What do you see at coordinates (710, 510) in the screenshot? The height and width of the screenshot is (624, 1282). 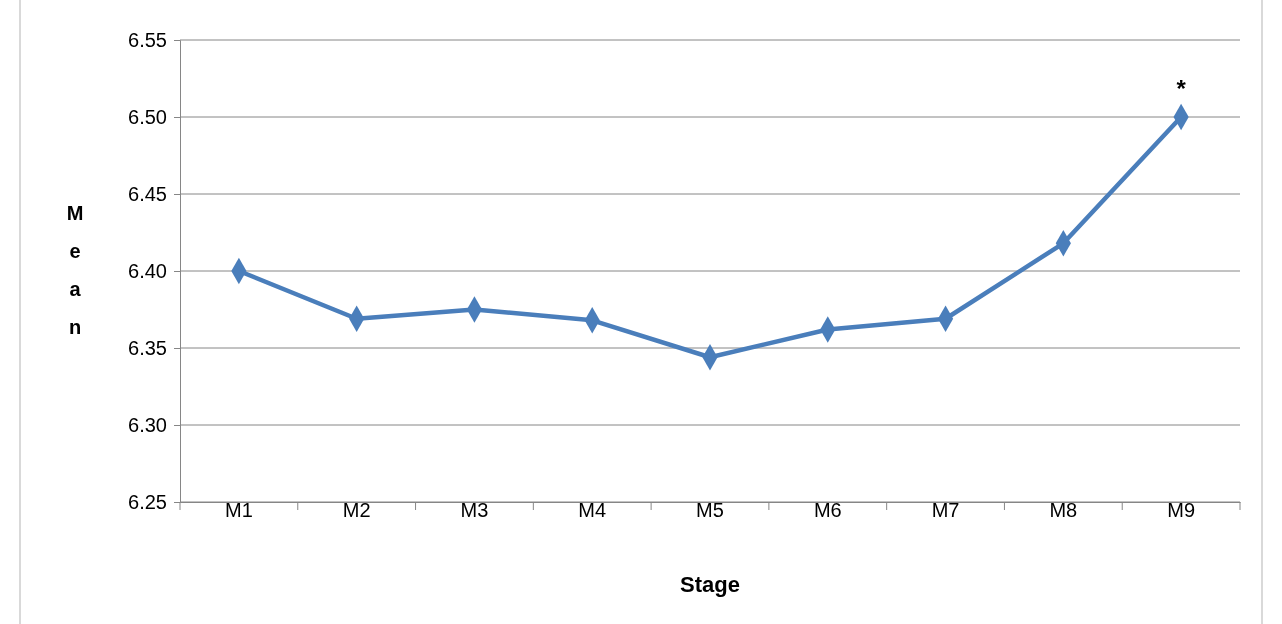 I see `x-tick-label: M5` at bounding box center [710, 510].